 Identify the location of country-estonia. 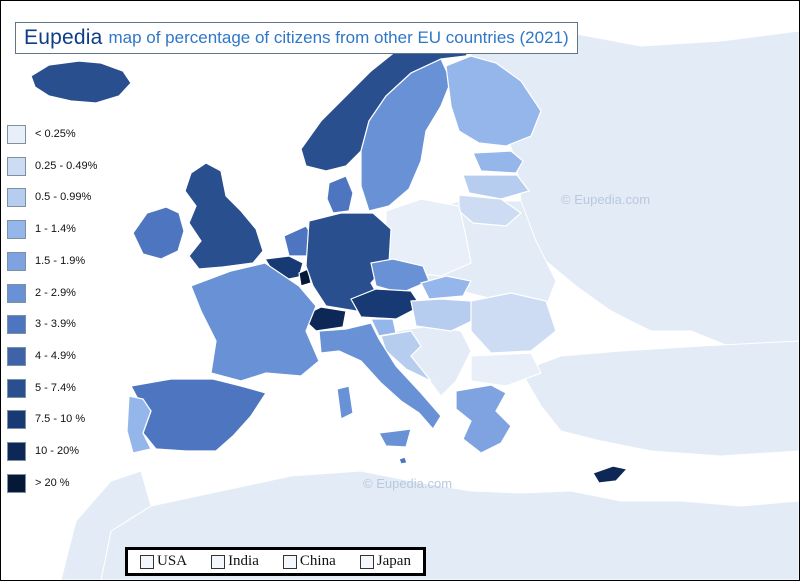
(498, 162).